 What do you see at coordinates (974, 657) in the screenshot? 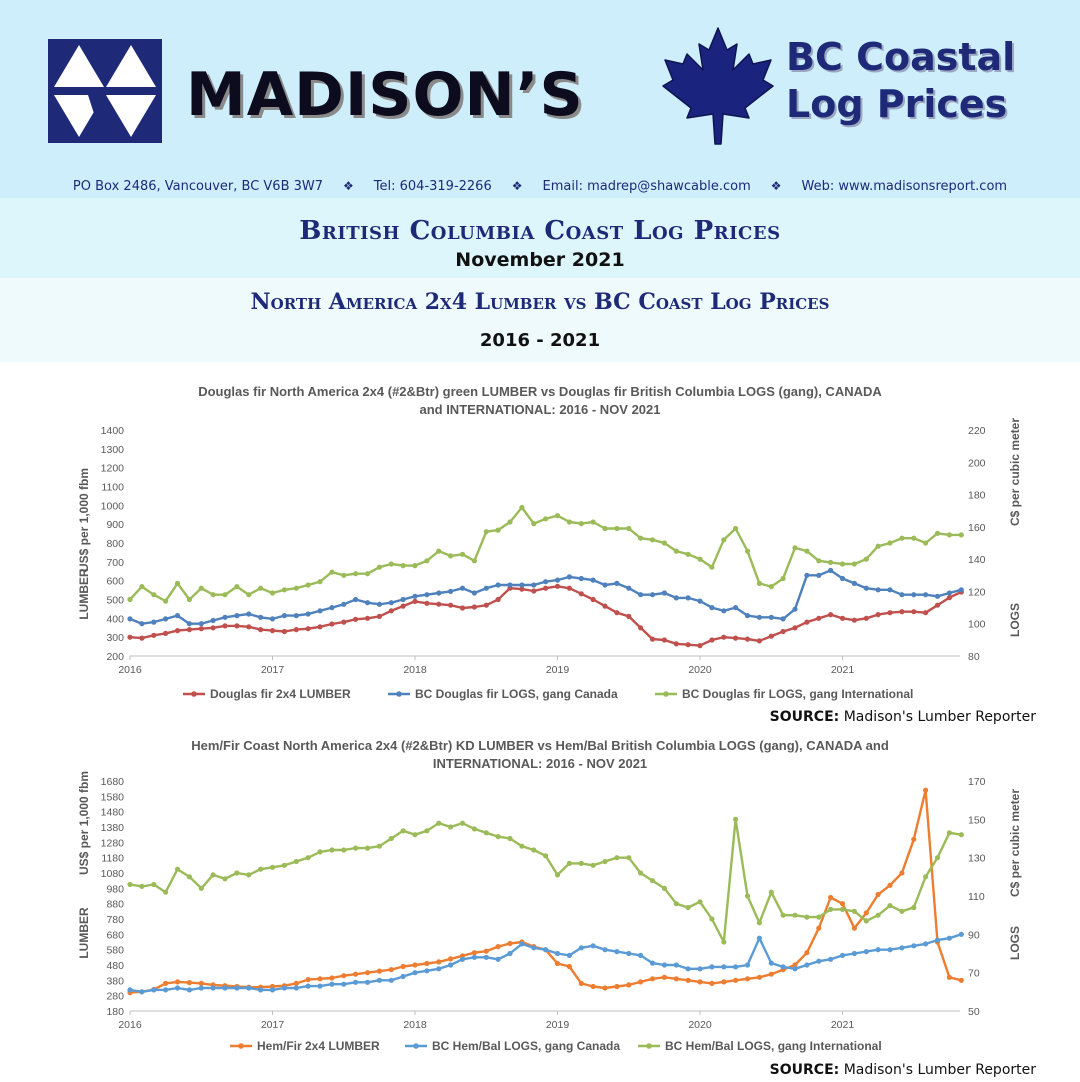
I see `y-tick-right: 80` at bounding box center [974, 657].